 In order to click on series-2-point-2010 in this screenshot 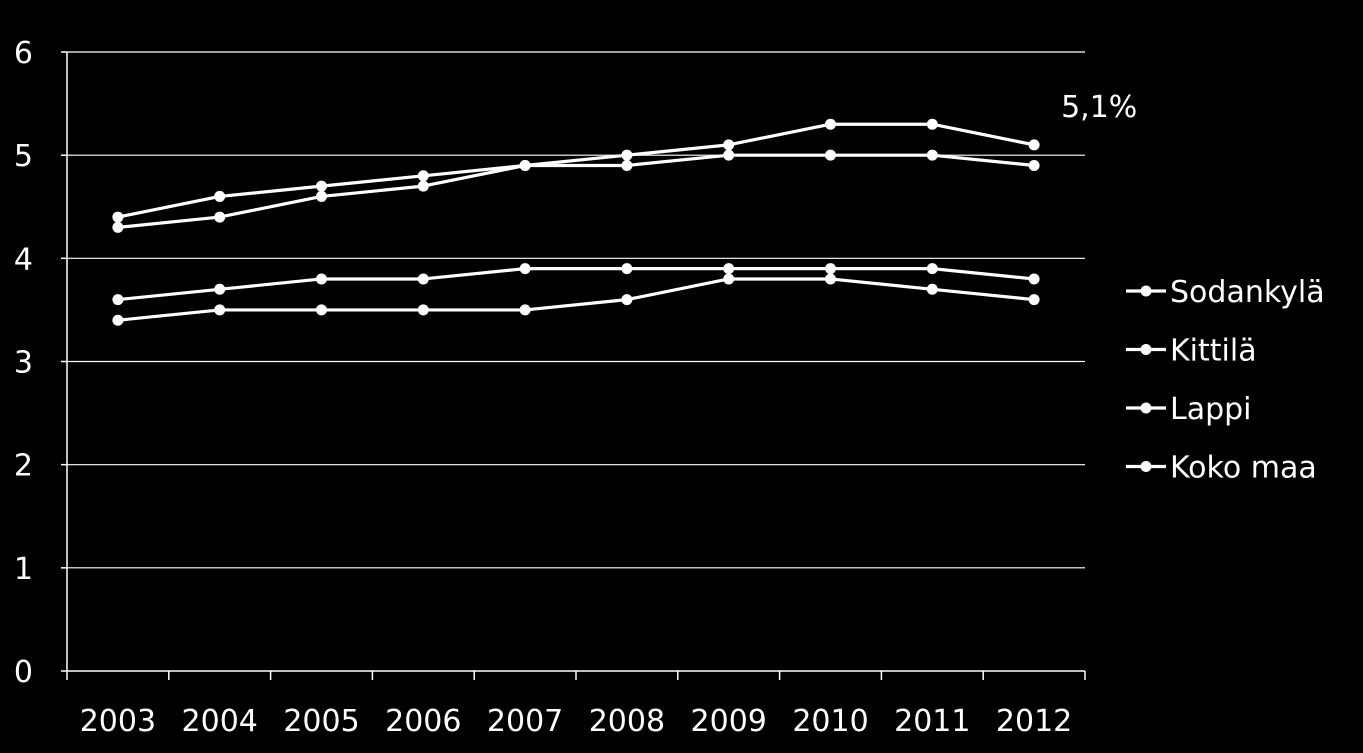, I will do `click(830, 269)`.